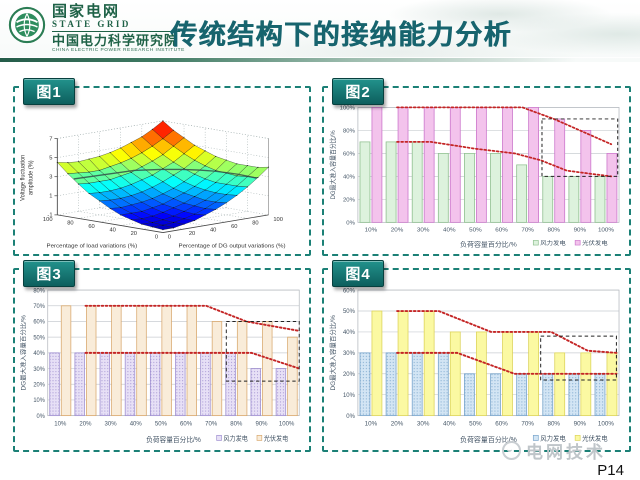 The image size is (640, 480). What do you see at coordinates (105, 384) in the screenshot?
I see `bar-wind-30%` at bounding box center [105, 384].